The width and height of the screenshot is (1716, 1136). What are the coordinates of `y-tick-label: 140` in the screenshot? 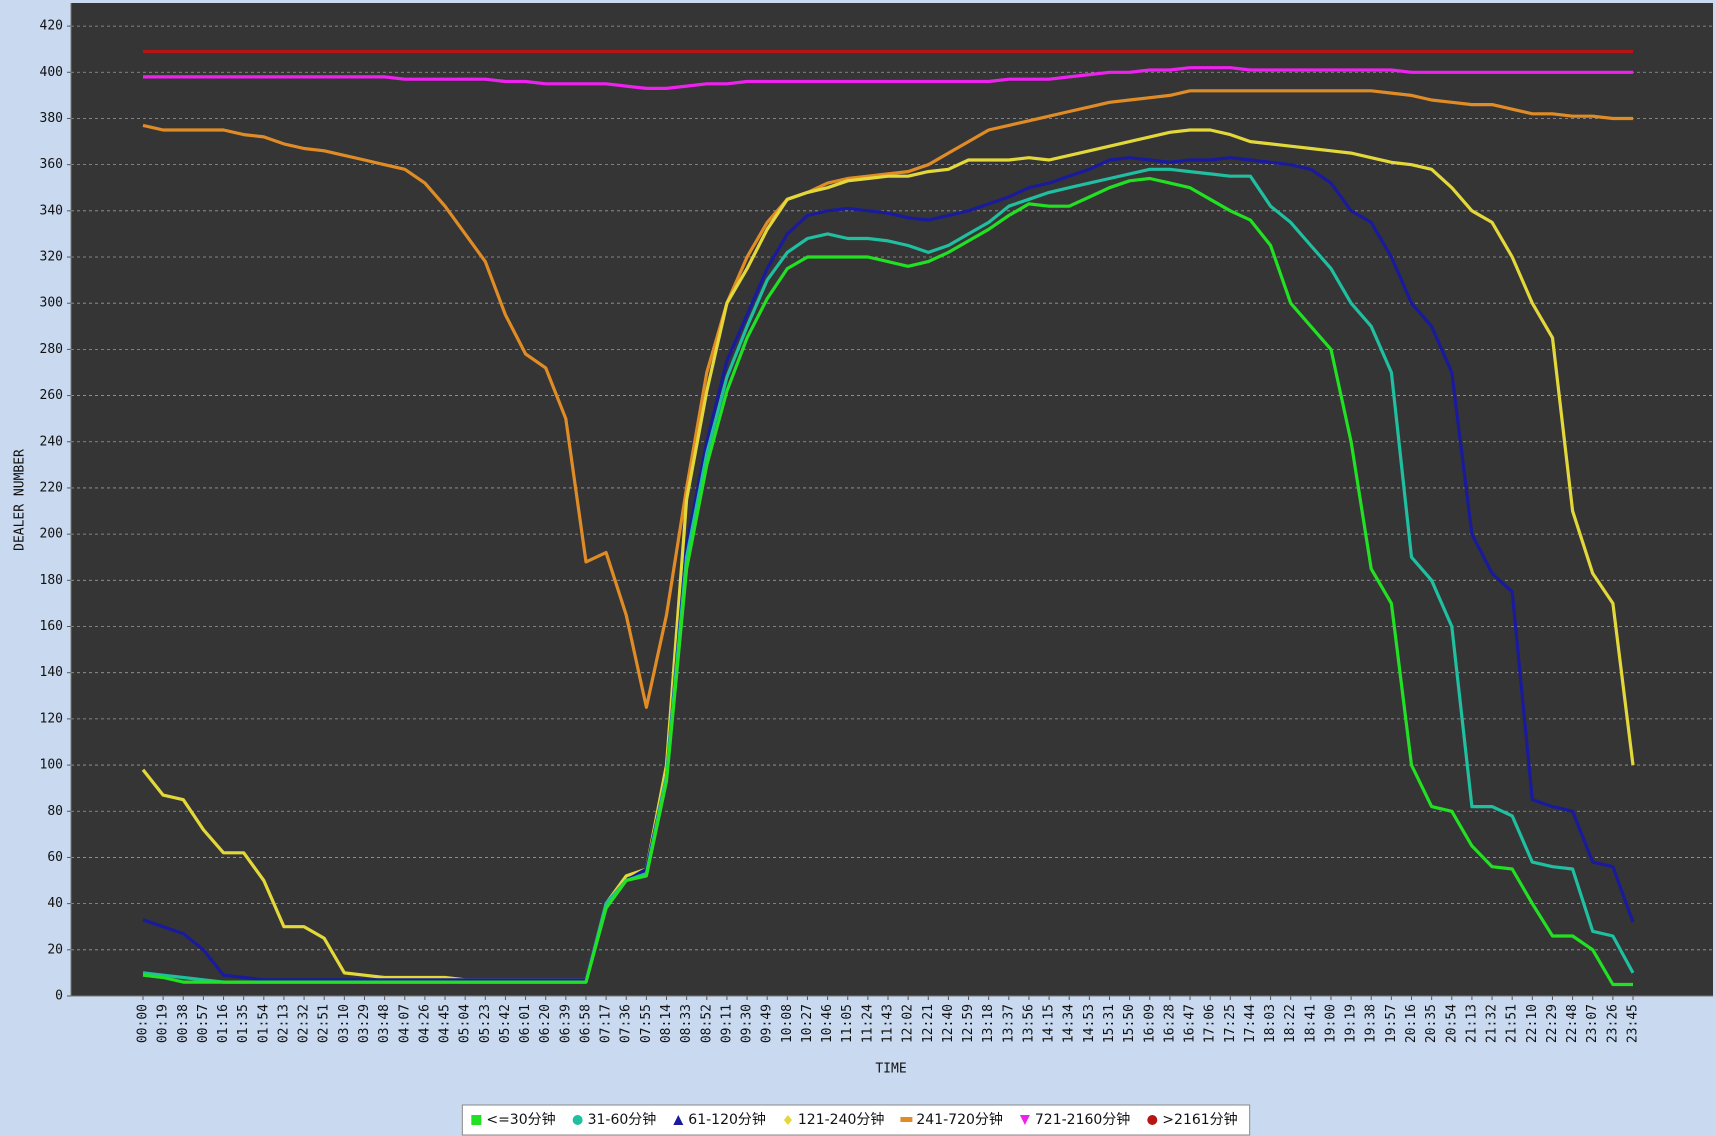 It's located at (51, 672).